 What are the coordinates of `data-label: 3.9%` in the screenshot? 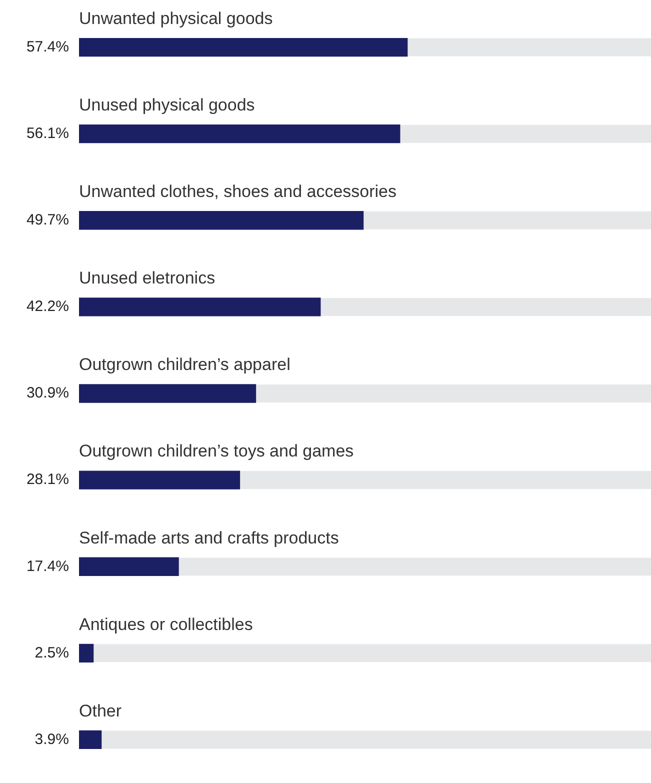 It's located at (51, 739).